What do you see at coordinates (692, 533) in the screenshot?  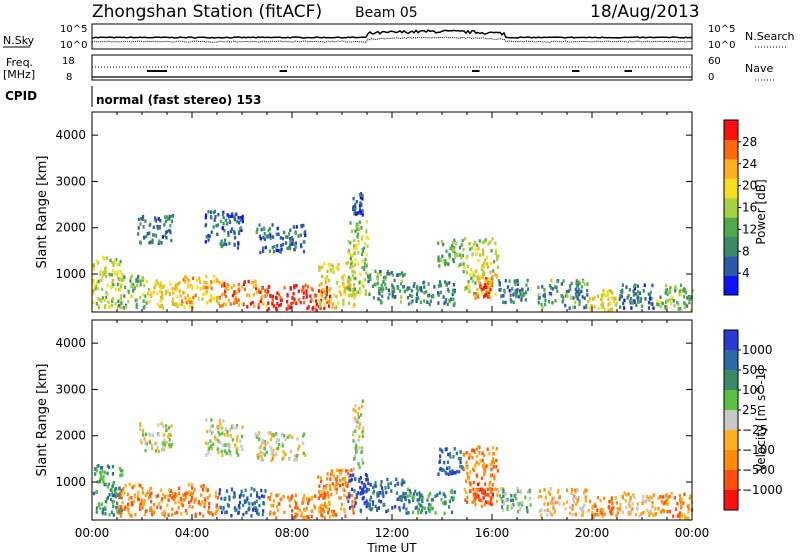 I see `time-tick-label: 00:00` at bounding box center [692, 533].